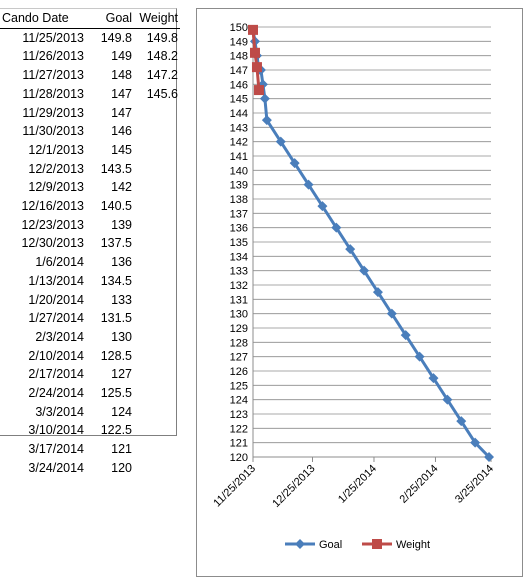  What do you see at coordinates (239, 243) in the screenshot?
I see `y-tick-label: 135` at bounding box center [239, 243].